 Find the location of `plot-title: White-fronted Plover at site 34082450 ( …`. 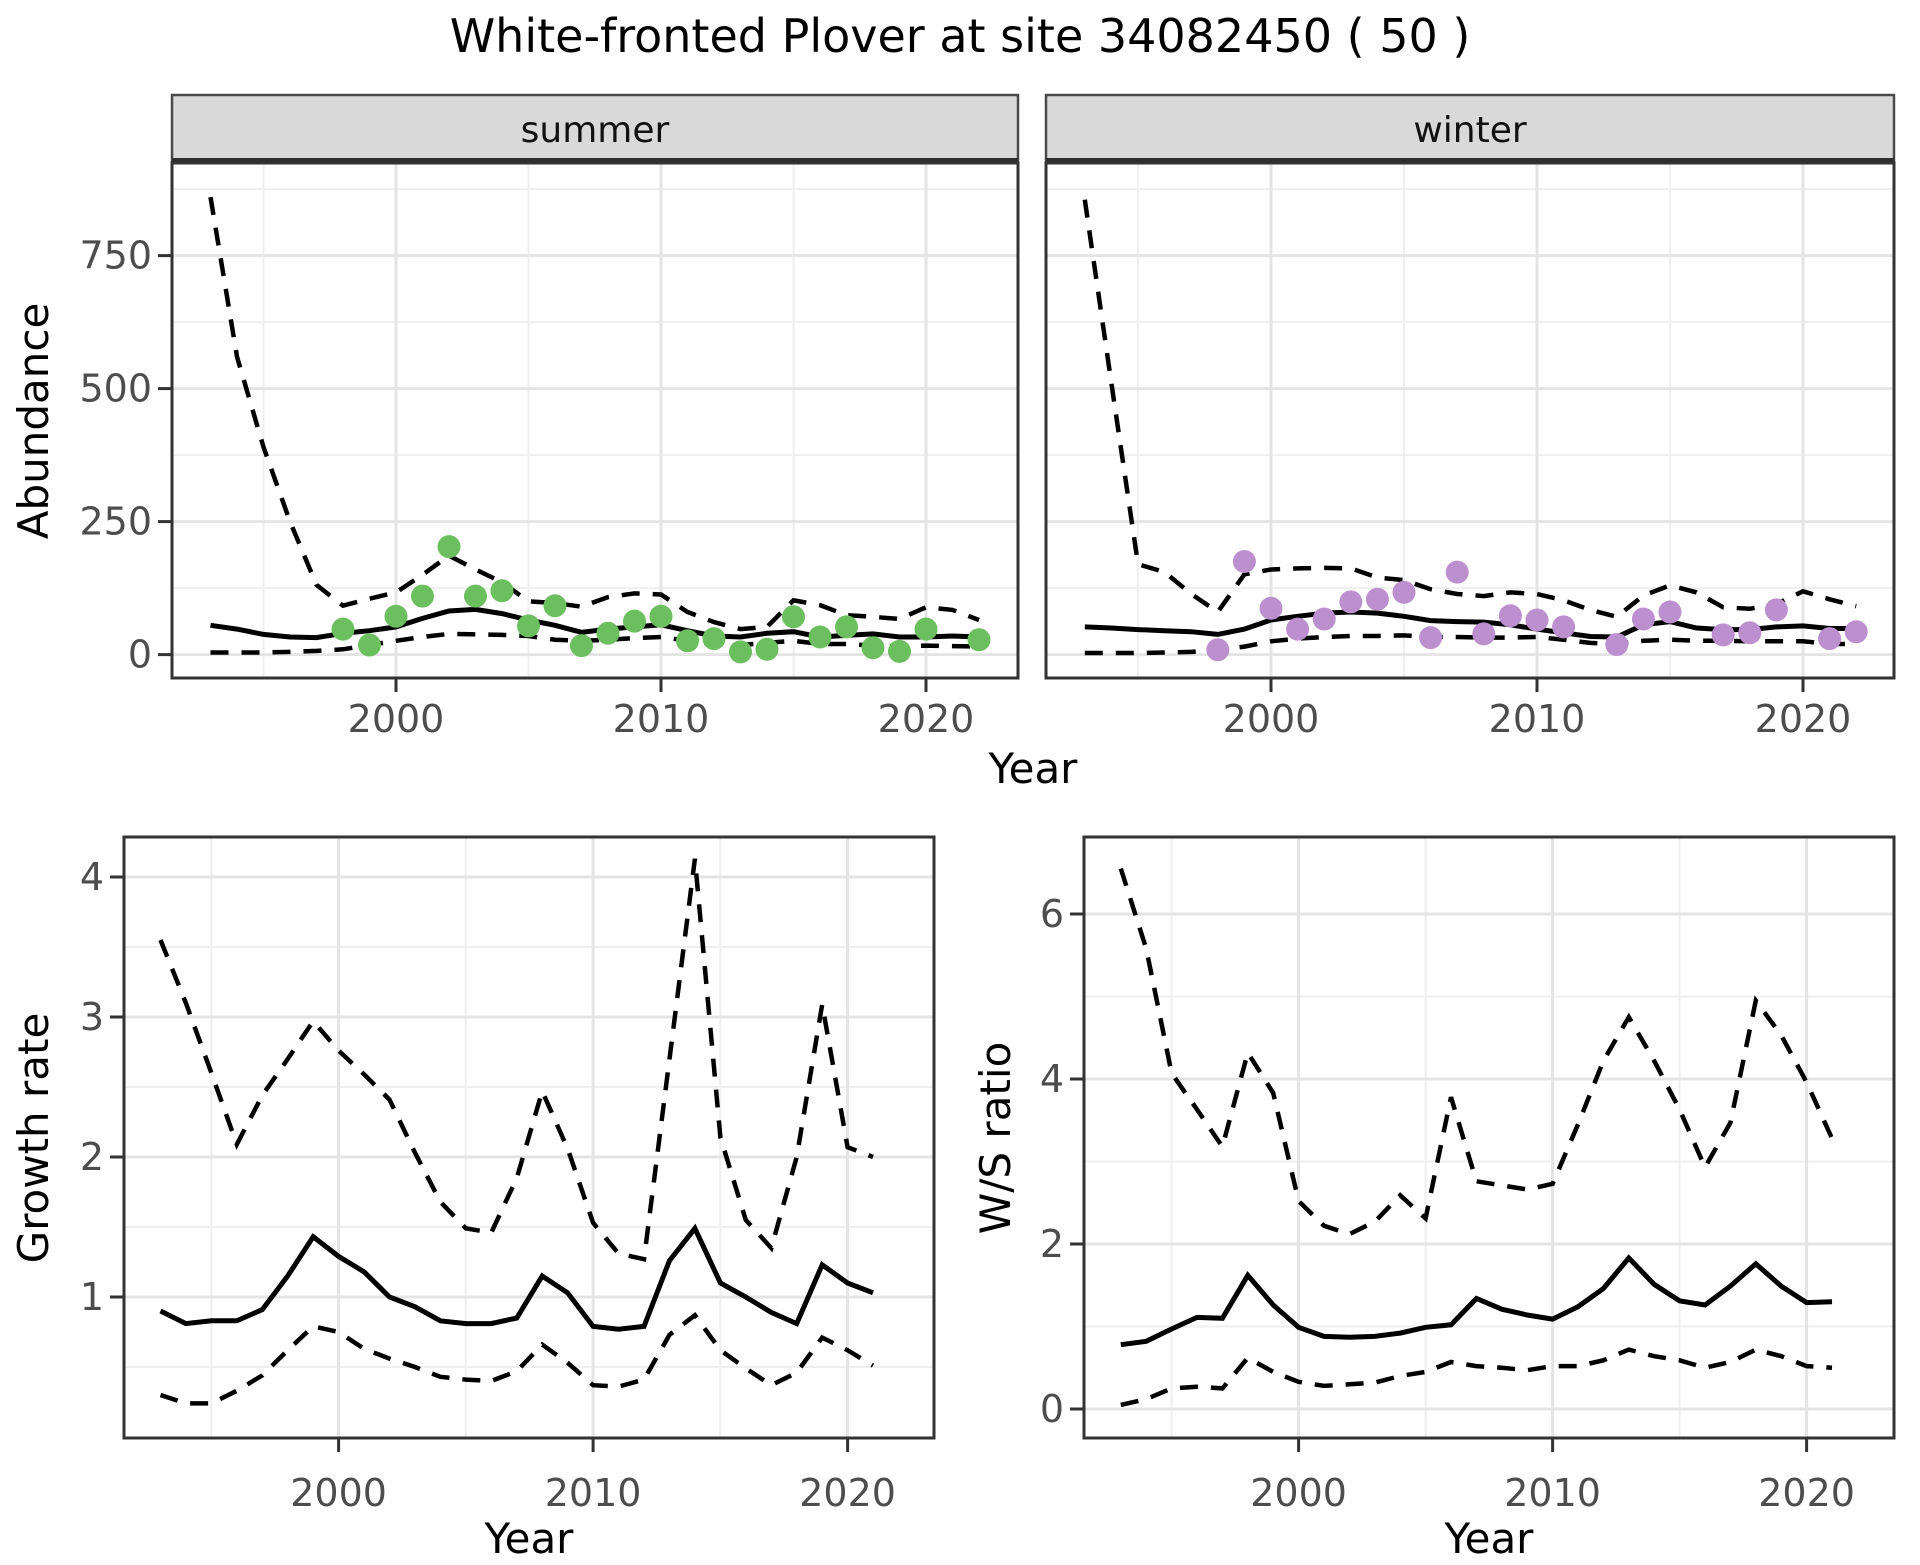

plot-title: White-fronted Plover at site 34082450 ( … is located at coordinates (960, 36).